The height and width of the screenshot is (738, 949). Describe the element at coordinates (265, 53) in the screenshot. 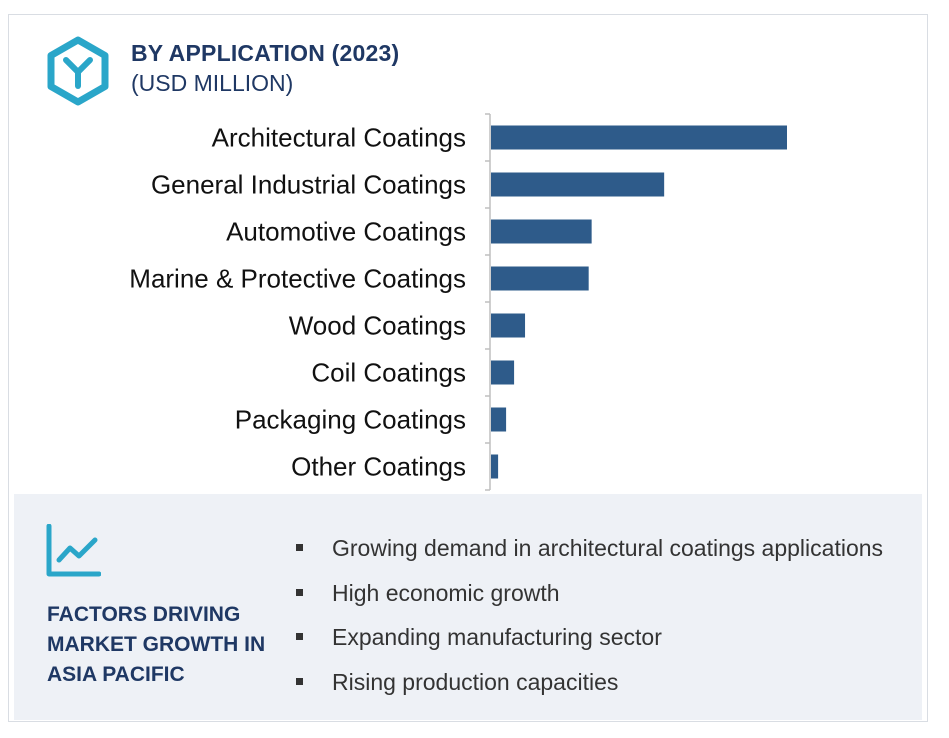

I see `chart-title: BY APPLICATION (2023)` at that location.